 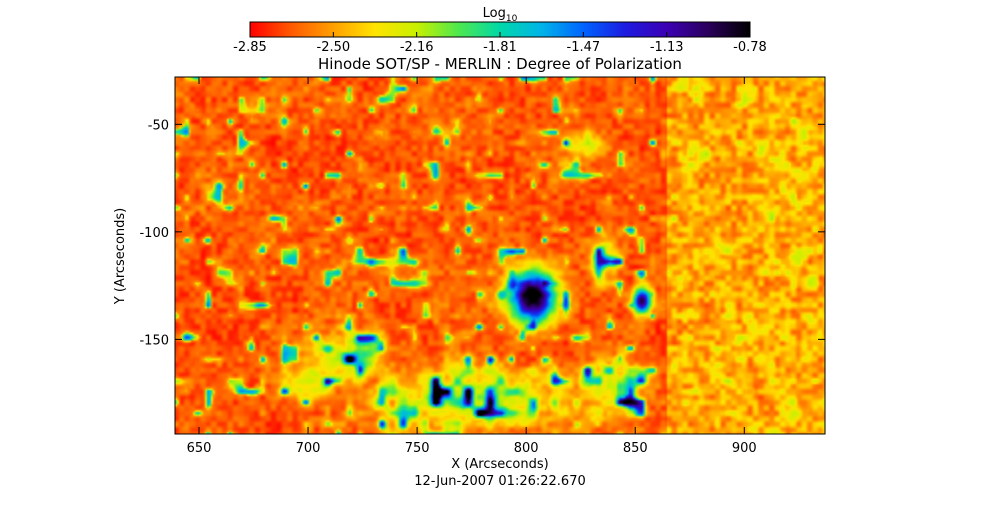 I want to click on colorbar-tick-label: -1.81, so click(x=500, y=47).